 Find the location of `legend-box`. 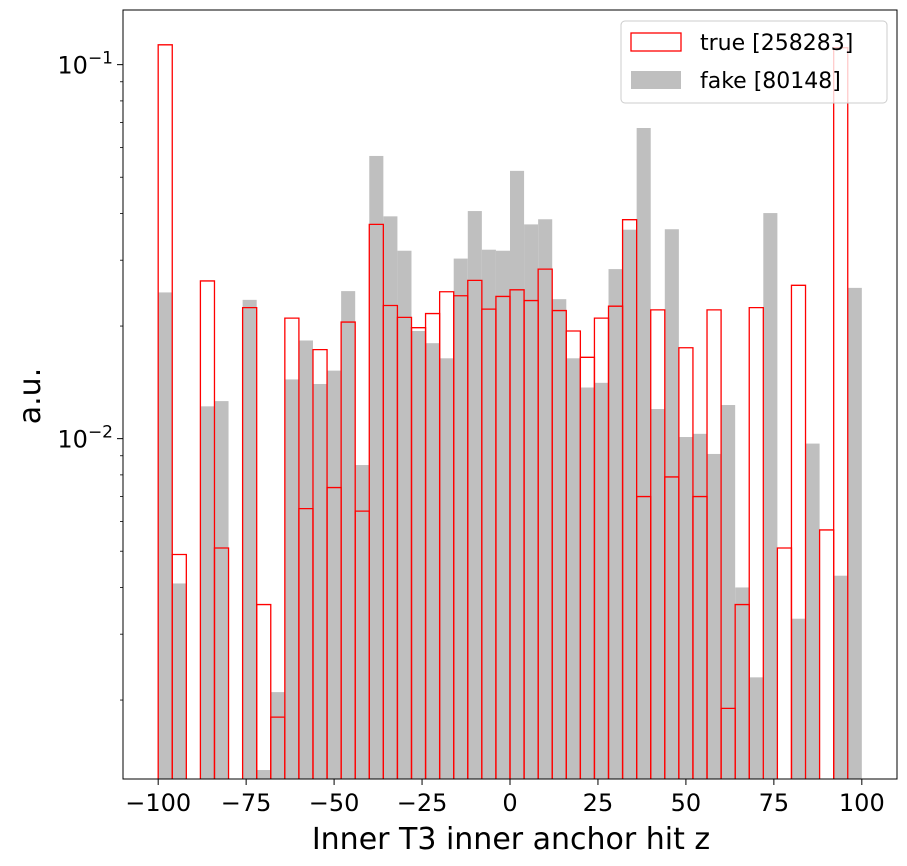

legend-box is located at coordinates (754, 62).